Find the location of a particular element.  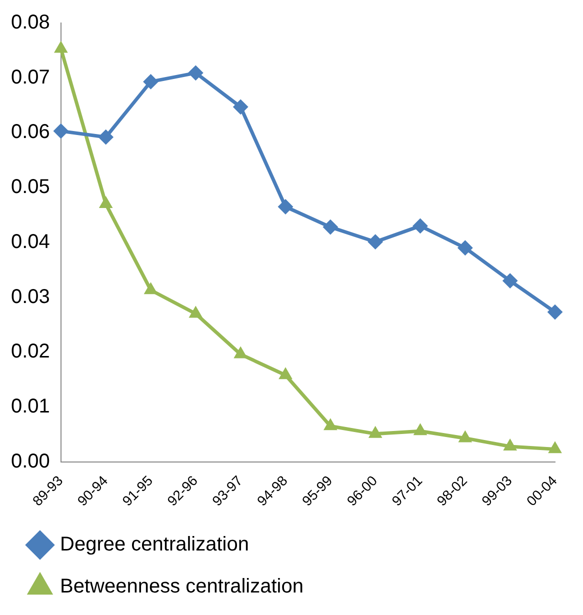

y-tick-label: 0.06 is located at coordinates (30, 132).